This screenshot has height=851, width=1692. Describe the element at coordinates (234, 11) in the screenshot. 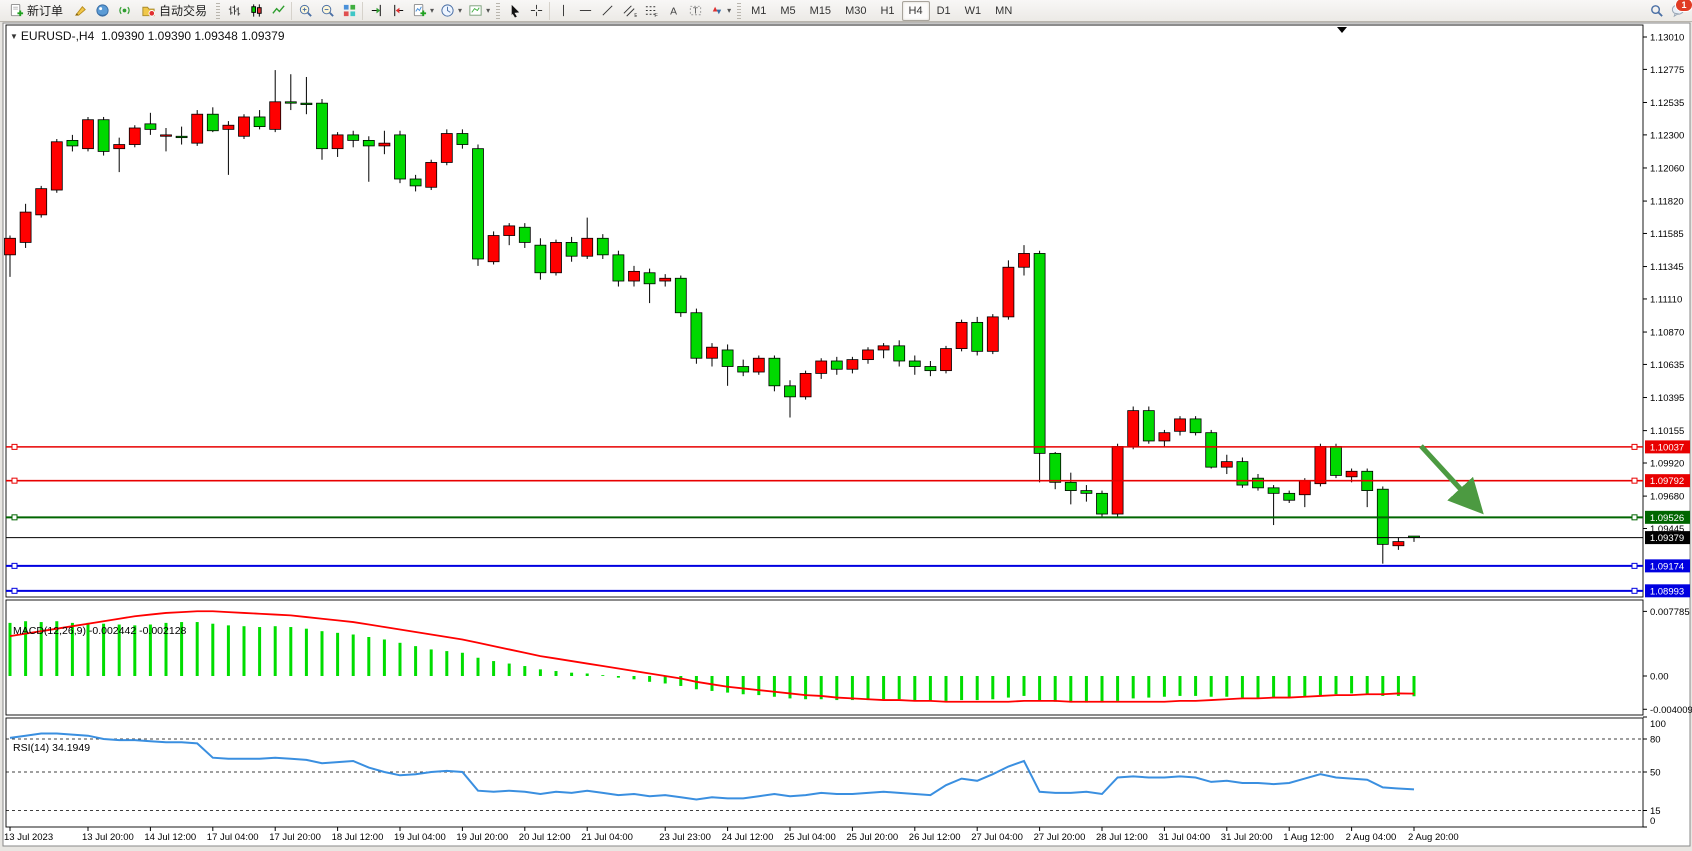

I see `bar-chart-button` at that location.